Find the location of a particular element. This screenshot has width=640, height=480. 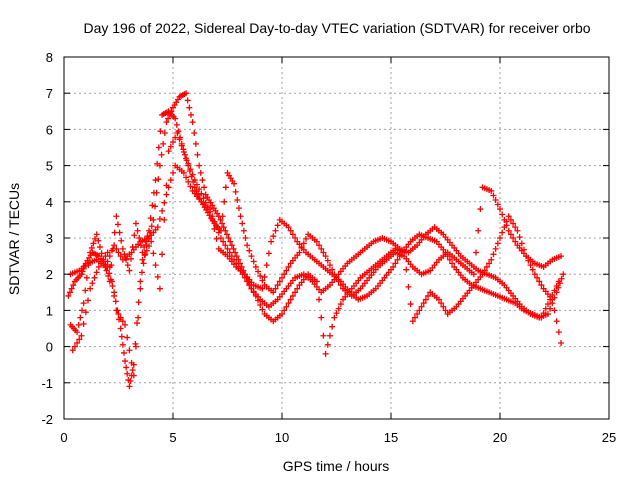

x-tick-label: 10 is located at coordinates (282, 437).